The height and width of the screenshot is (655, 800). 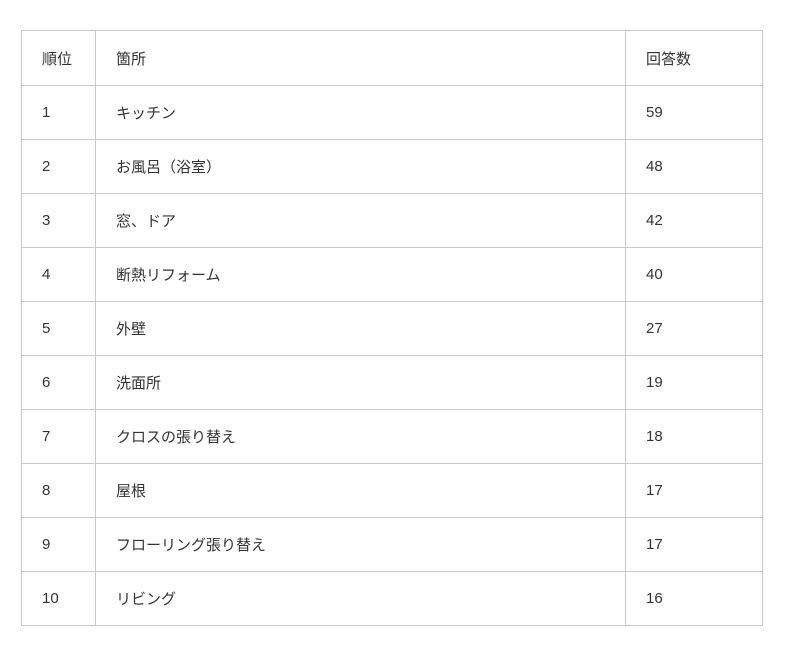 I want to click on location-cell: お風呂（浴室）, so click(x=360, y=166).